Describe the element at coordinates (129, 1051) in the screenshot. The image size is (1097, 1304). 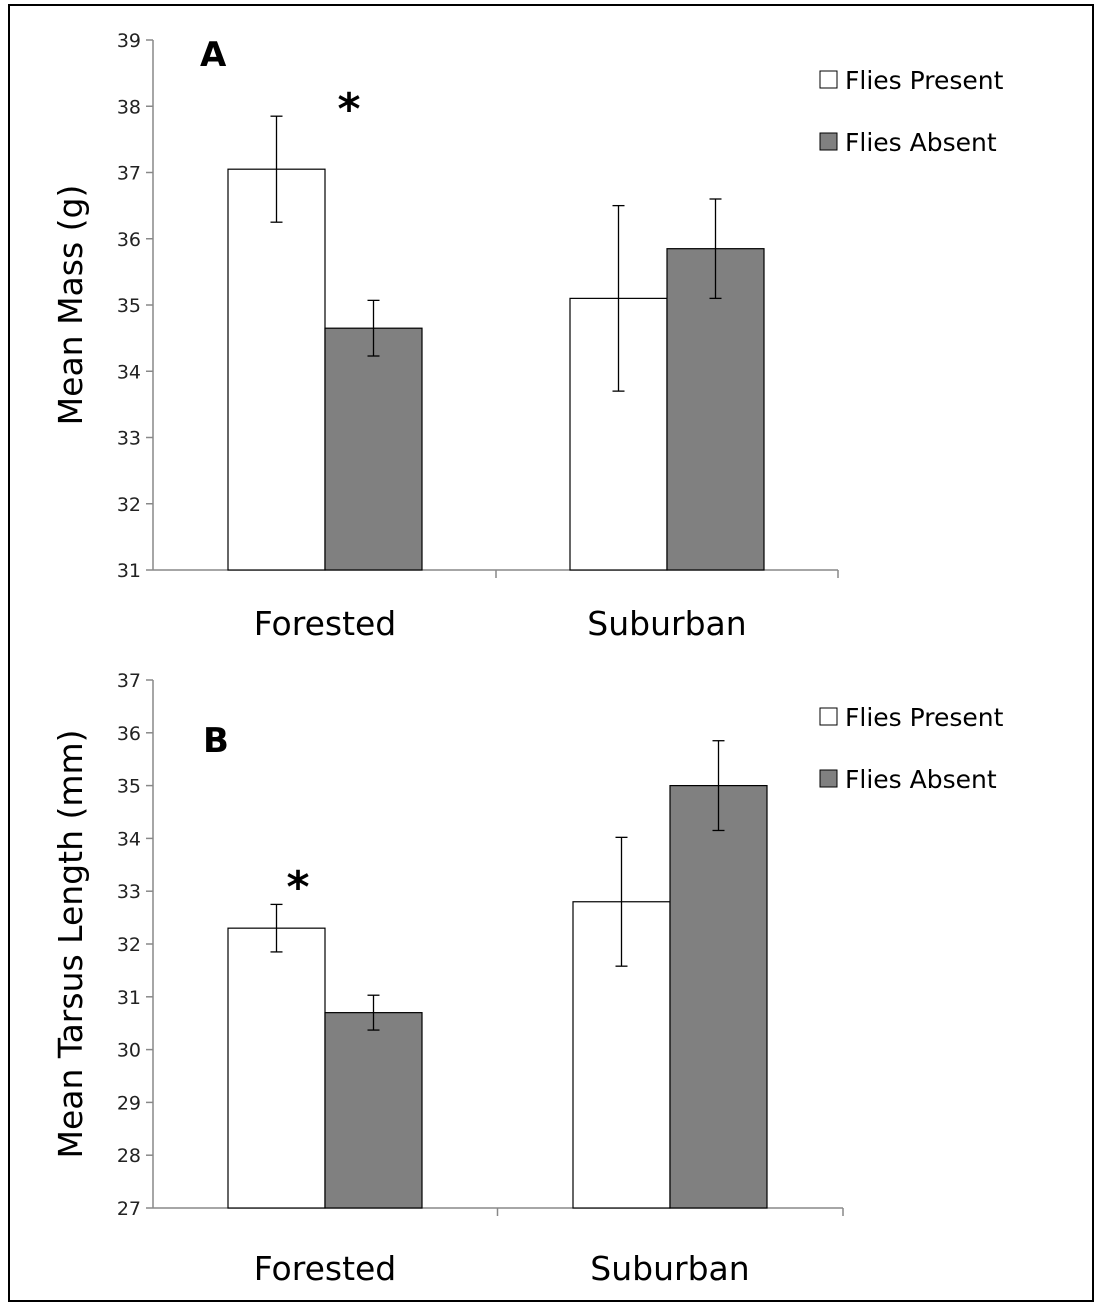
I see `y-tick-label: 30` at that location.